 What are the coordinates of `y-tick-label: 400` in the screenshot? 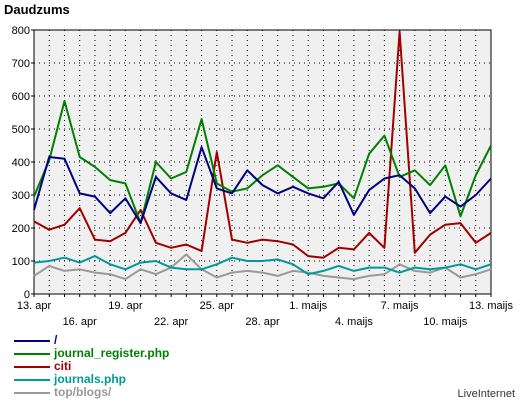 It's located at (21, 163).